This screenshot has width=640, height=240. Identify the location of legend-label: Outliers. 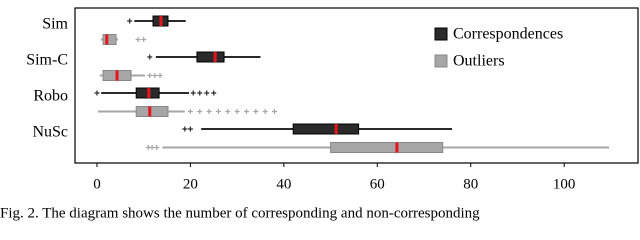
(479, 61).